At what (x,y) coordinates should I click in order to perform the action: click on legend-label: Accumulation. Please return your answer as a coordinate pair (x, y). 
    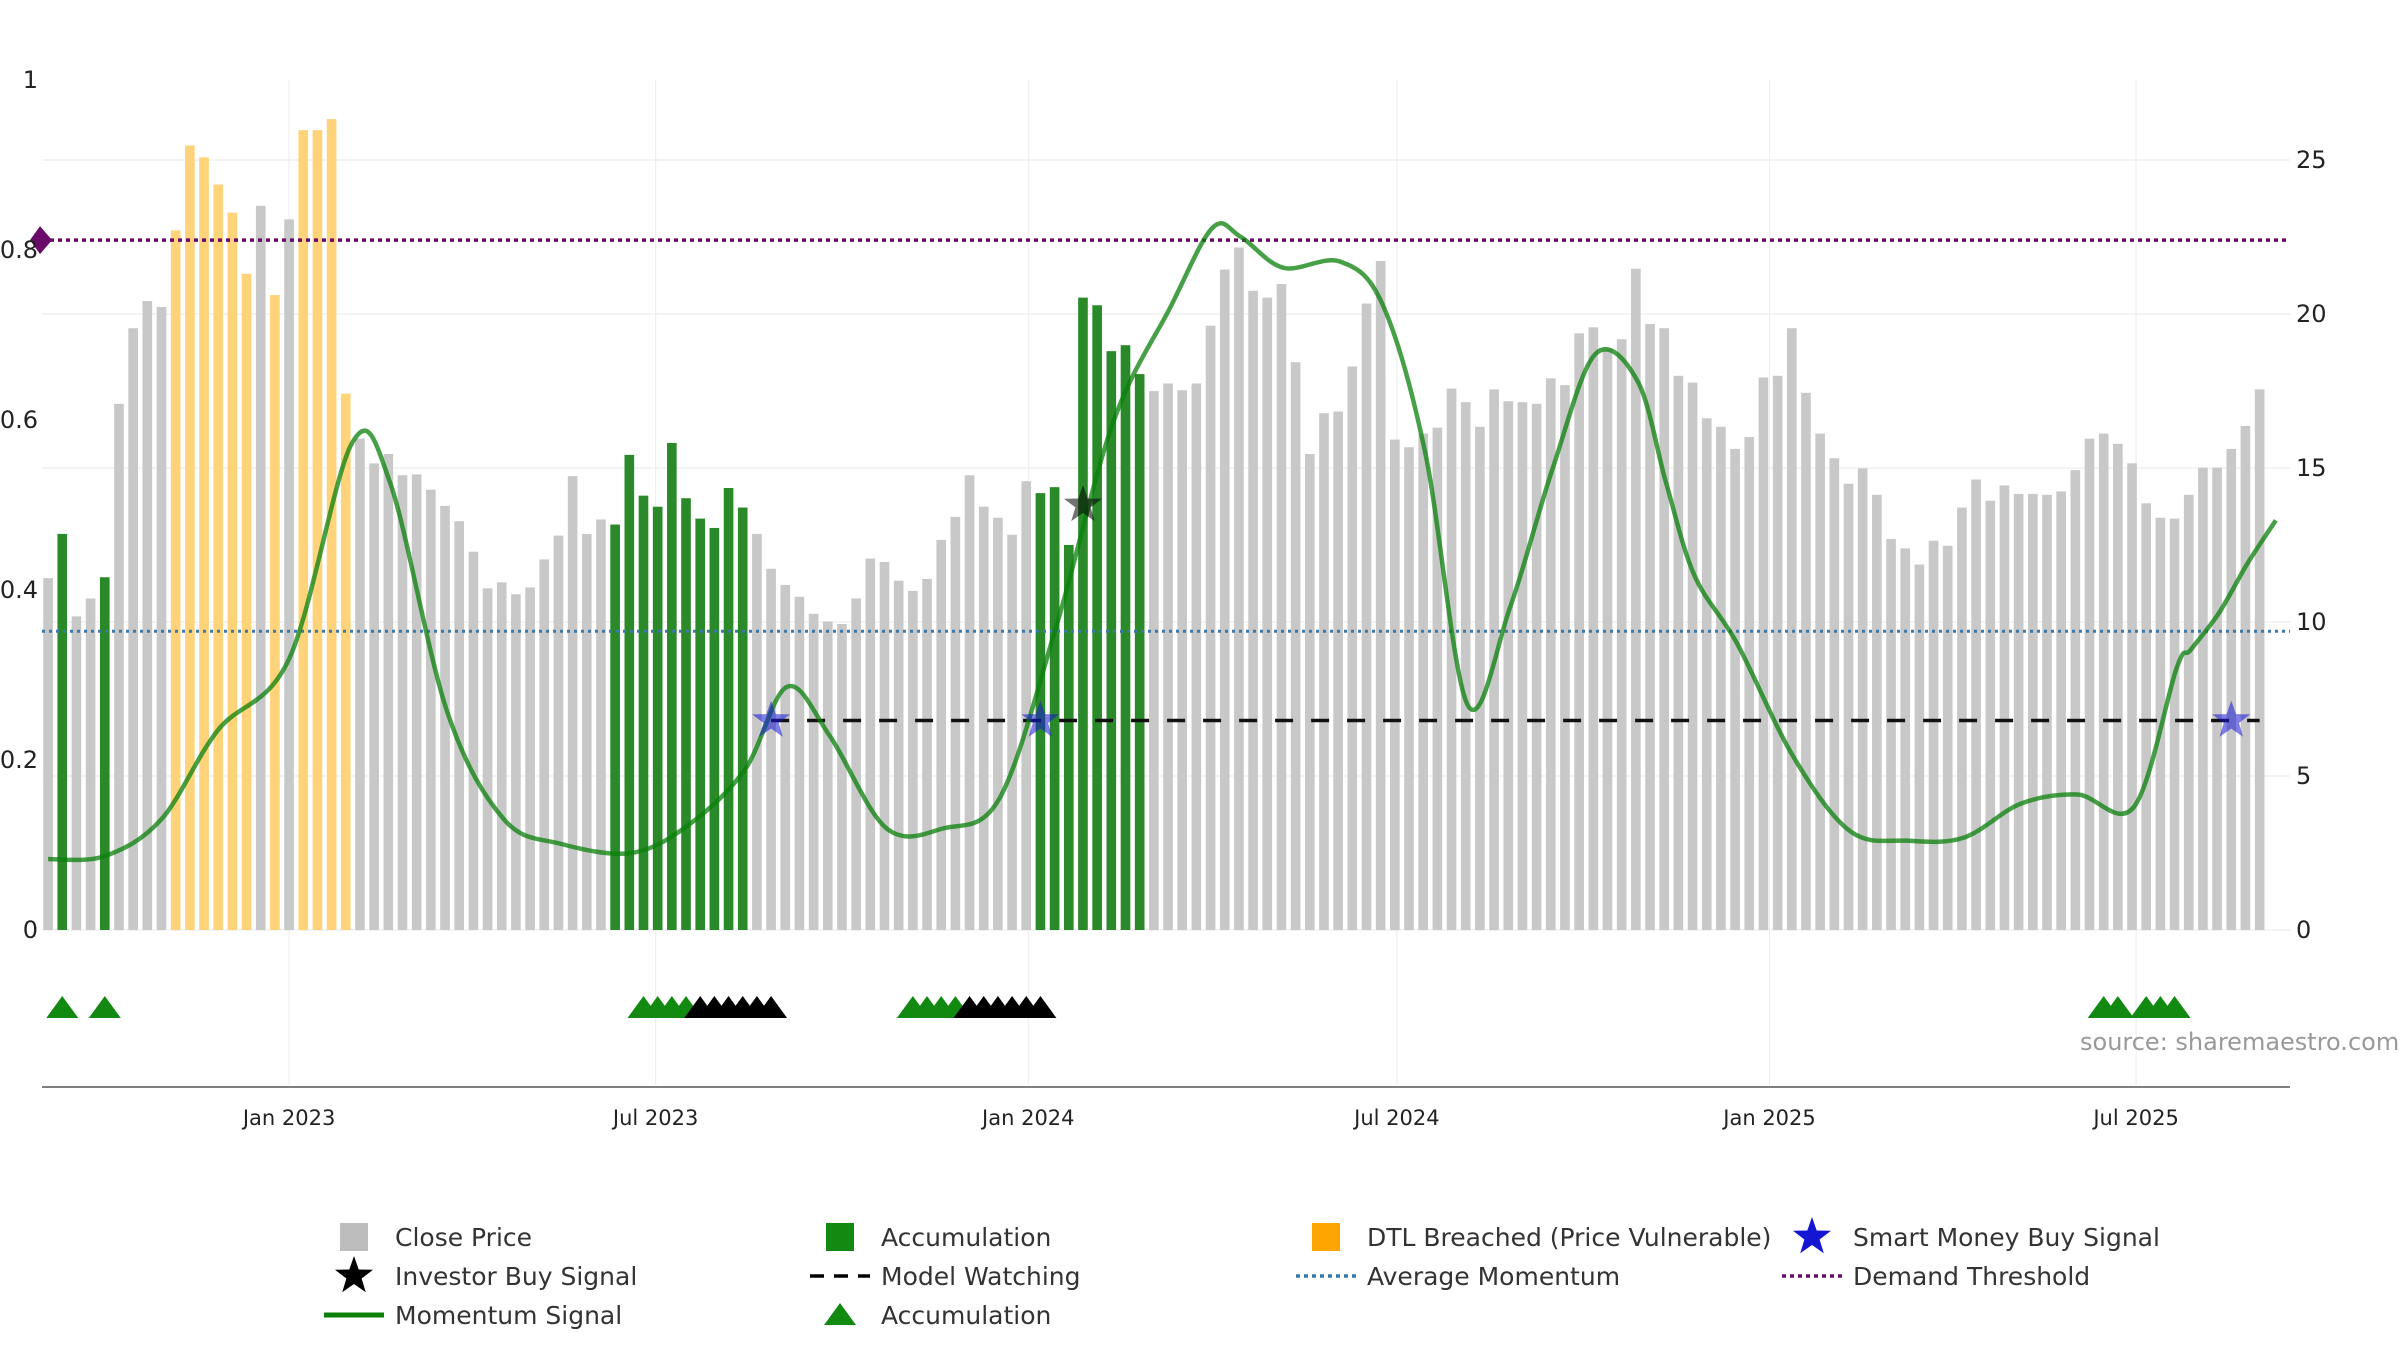
    Looking at the image, I should click on (966, 1237).